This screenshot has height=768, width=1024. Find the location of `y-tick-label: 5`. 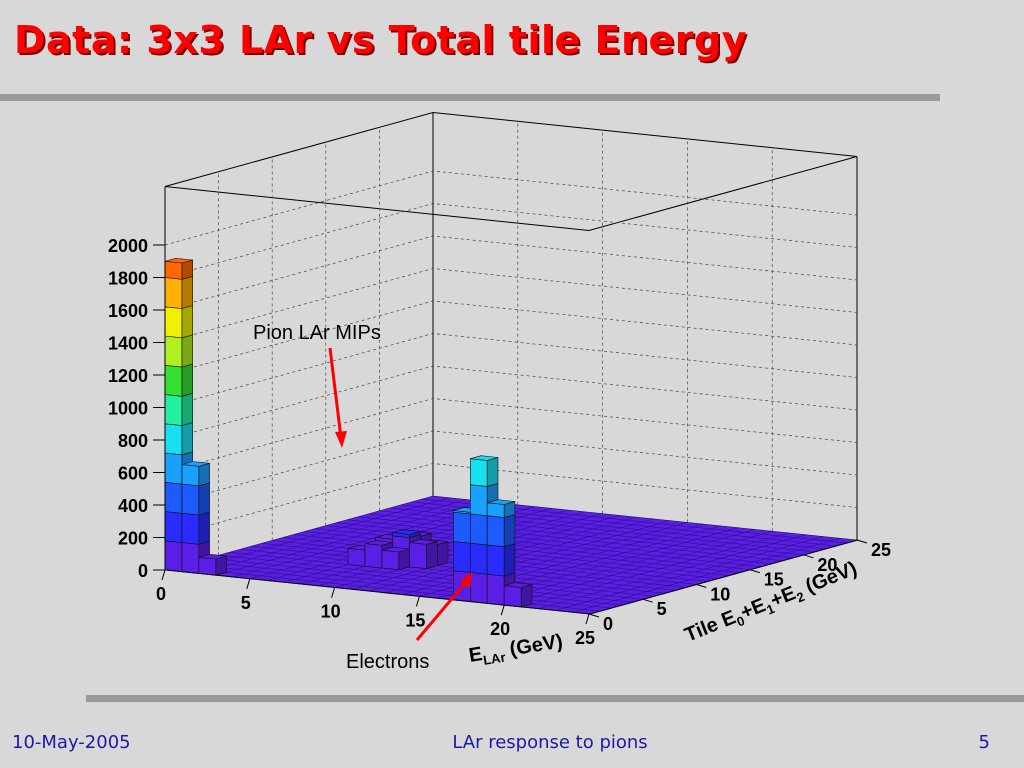

y-tick-label: 5 is located at coordinates (662, 609).